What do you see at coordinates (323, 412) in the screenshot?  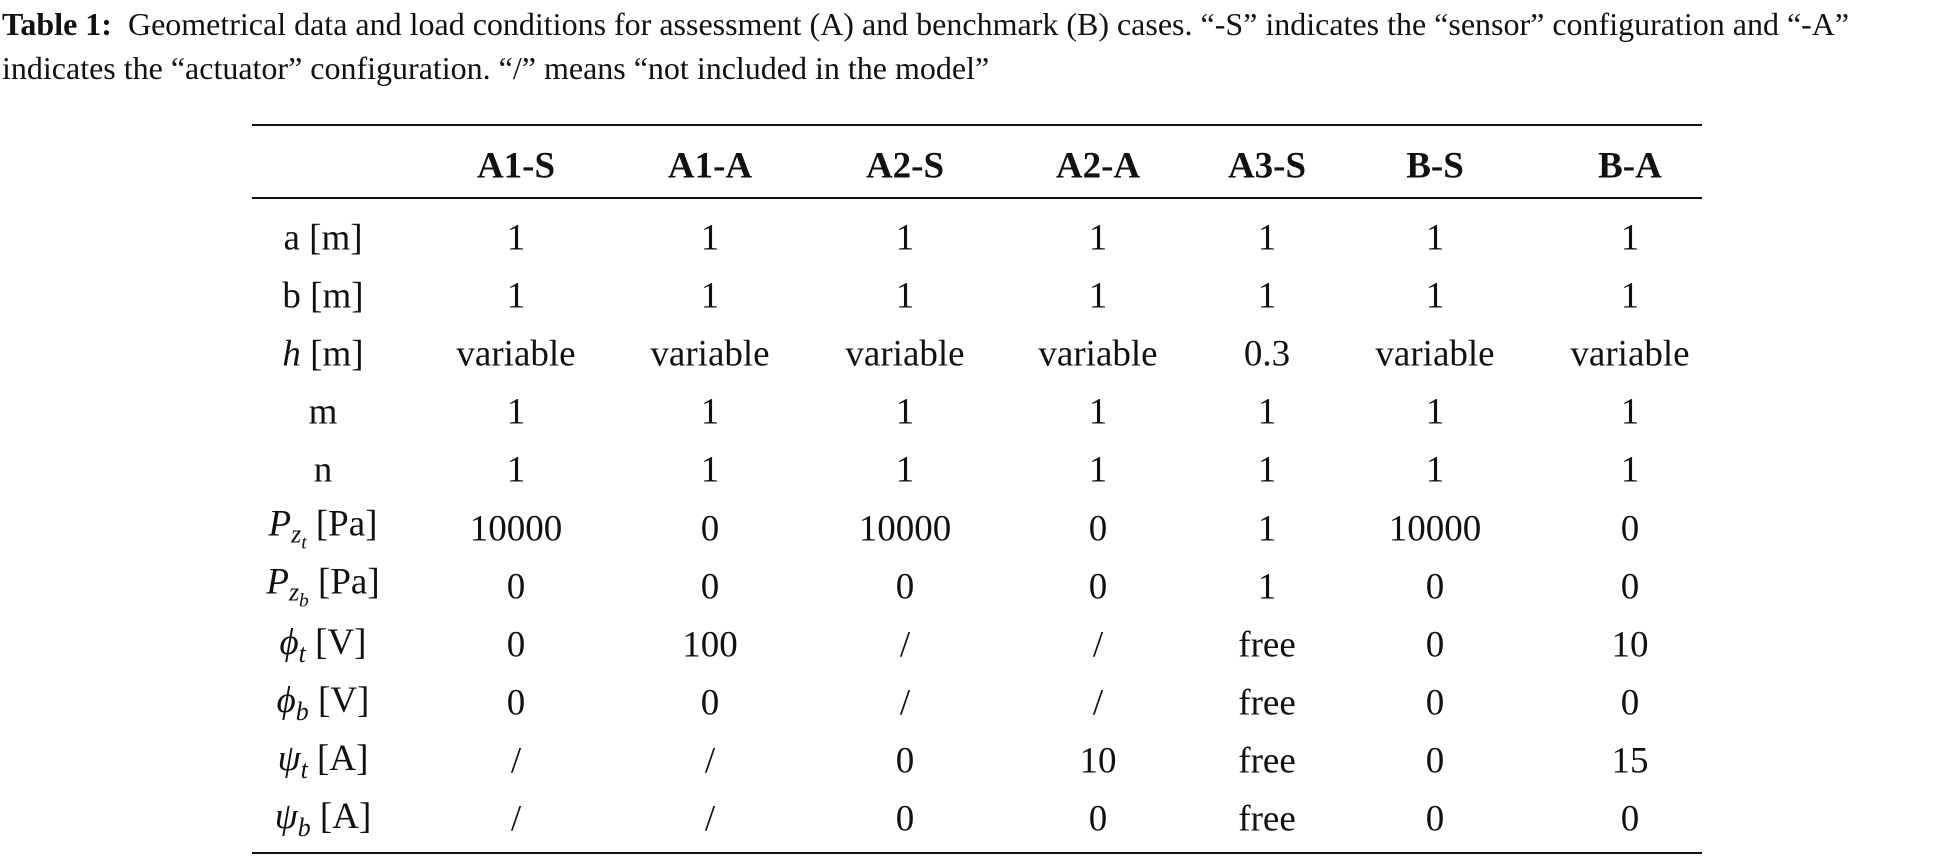 I see `row-label: m` at bounding box center [323, 412].